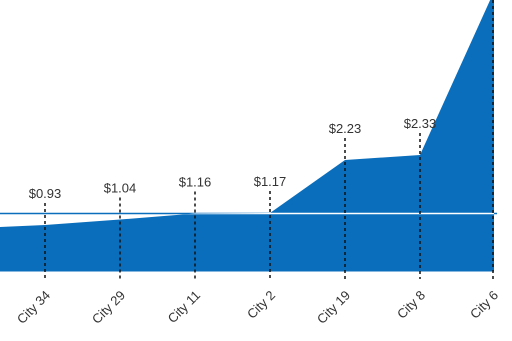 The height and width of the screenshot is (341, 512). Describe the element at coordinates (484, 305) in the screenshot. I see `x-tick-label: City 6` at that location.